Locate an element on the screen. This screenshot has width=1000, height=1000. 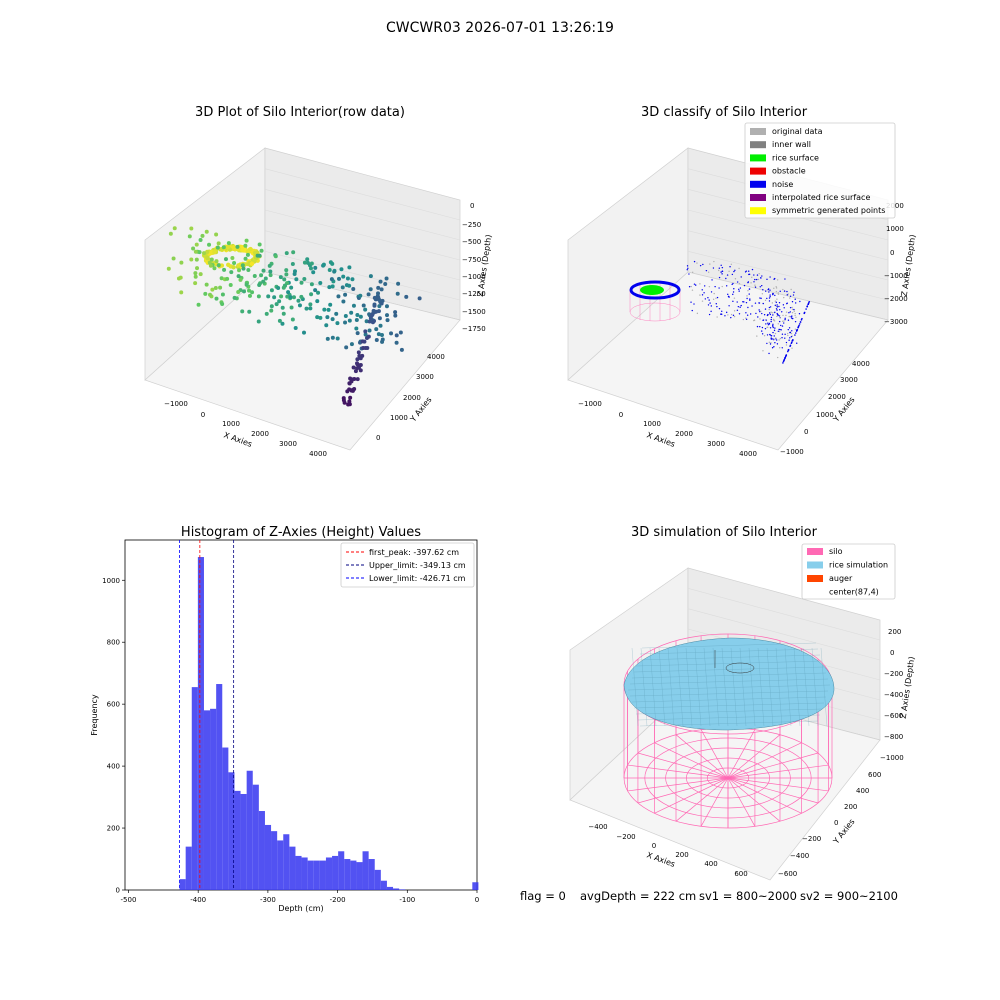
classify-x-label: X Axies is located at coordinates (660, 439).